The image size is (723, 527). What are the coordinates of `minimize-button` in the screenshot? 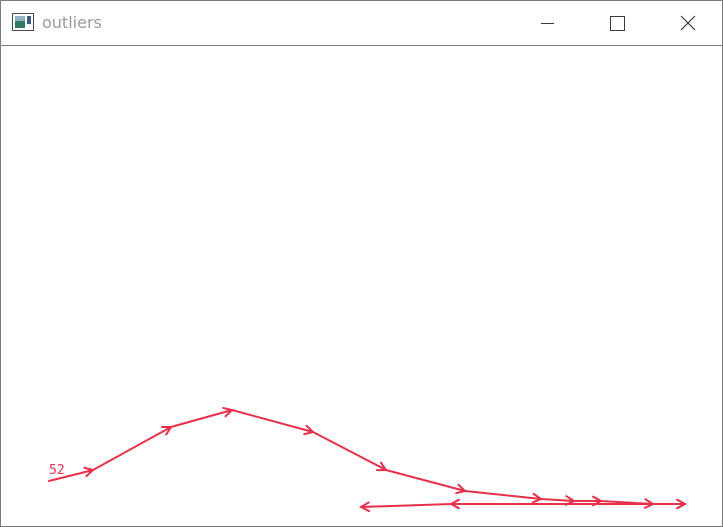 It's located at (547, 23).